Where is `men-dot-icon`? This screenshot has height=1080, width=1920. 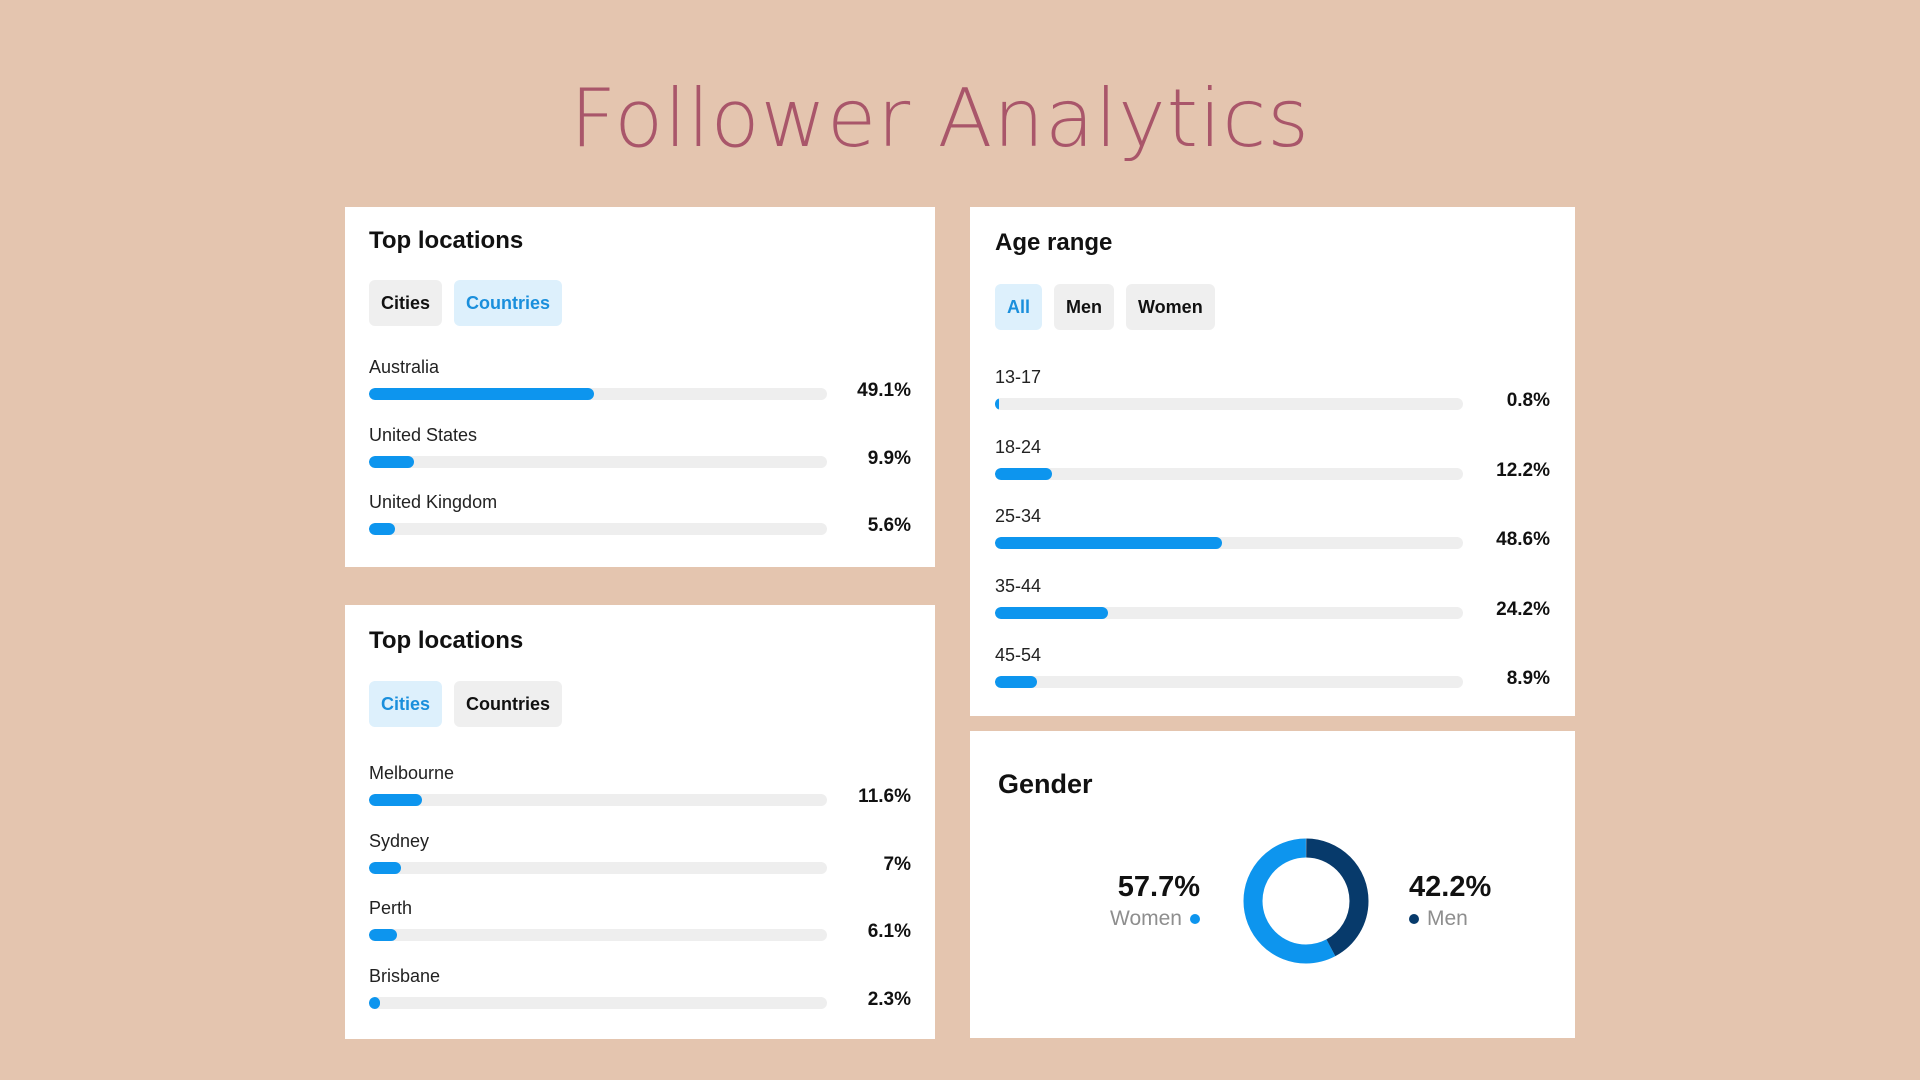 men-dot-icon is located at coordinates (1414, 919).